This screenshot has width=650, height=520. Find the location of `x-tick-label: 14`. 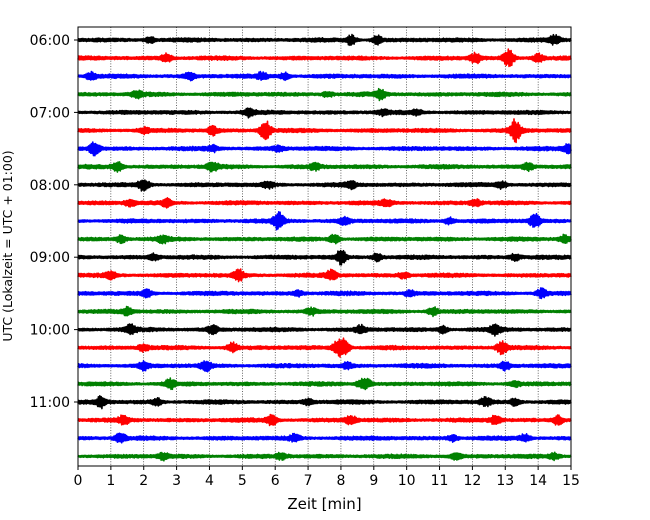

x-tick-label: 14 is located at coordinates (538, 481).